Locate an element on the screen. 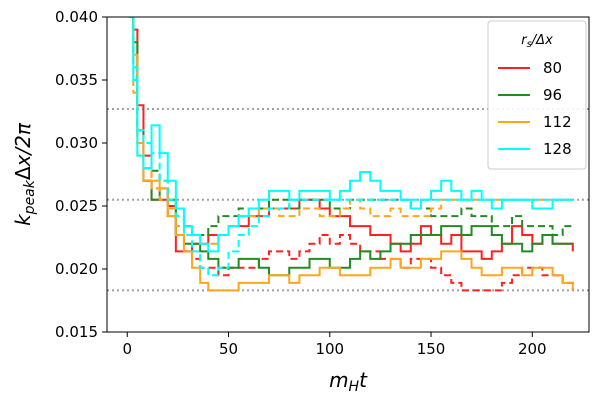  y-tick-label-1: 0.020 is located at coordinates (76, 269).